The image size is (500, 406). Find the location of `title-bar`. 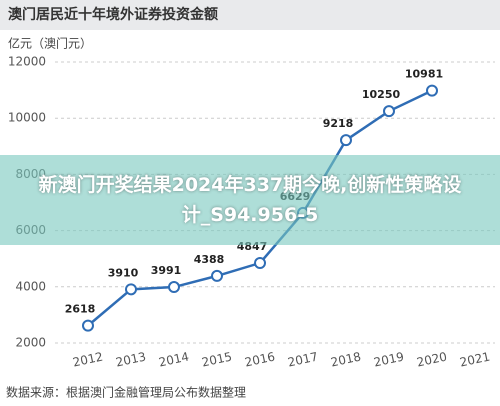

title-bar is located at coordinates (250, 15).